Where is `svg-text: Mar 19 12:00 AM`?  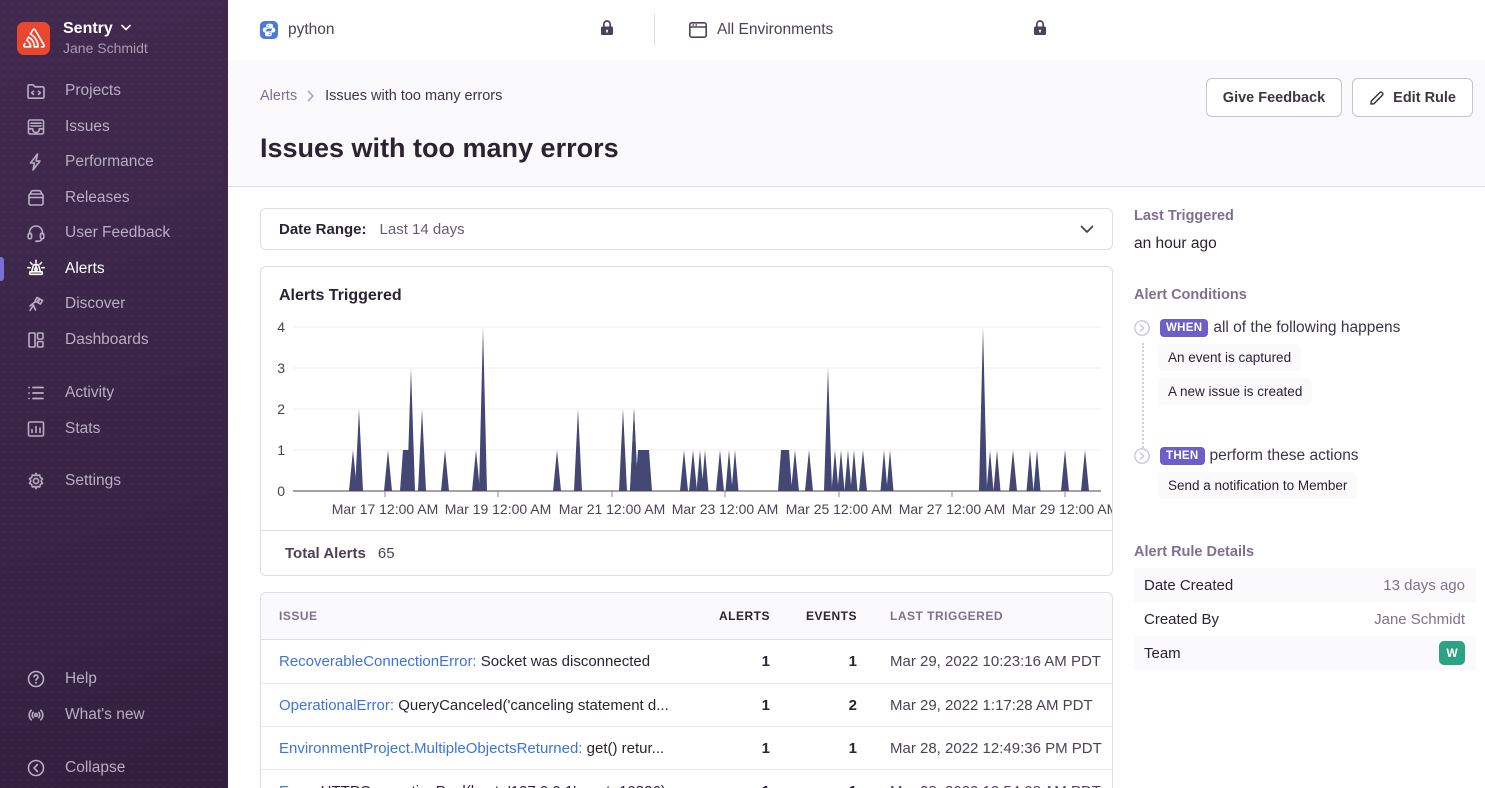
svg-text: Mar 19 12:00 AM is located at coordinates (498, 509).